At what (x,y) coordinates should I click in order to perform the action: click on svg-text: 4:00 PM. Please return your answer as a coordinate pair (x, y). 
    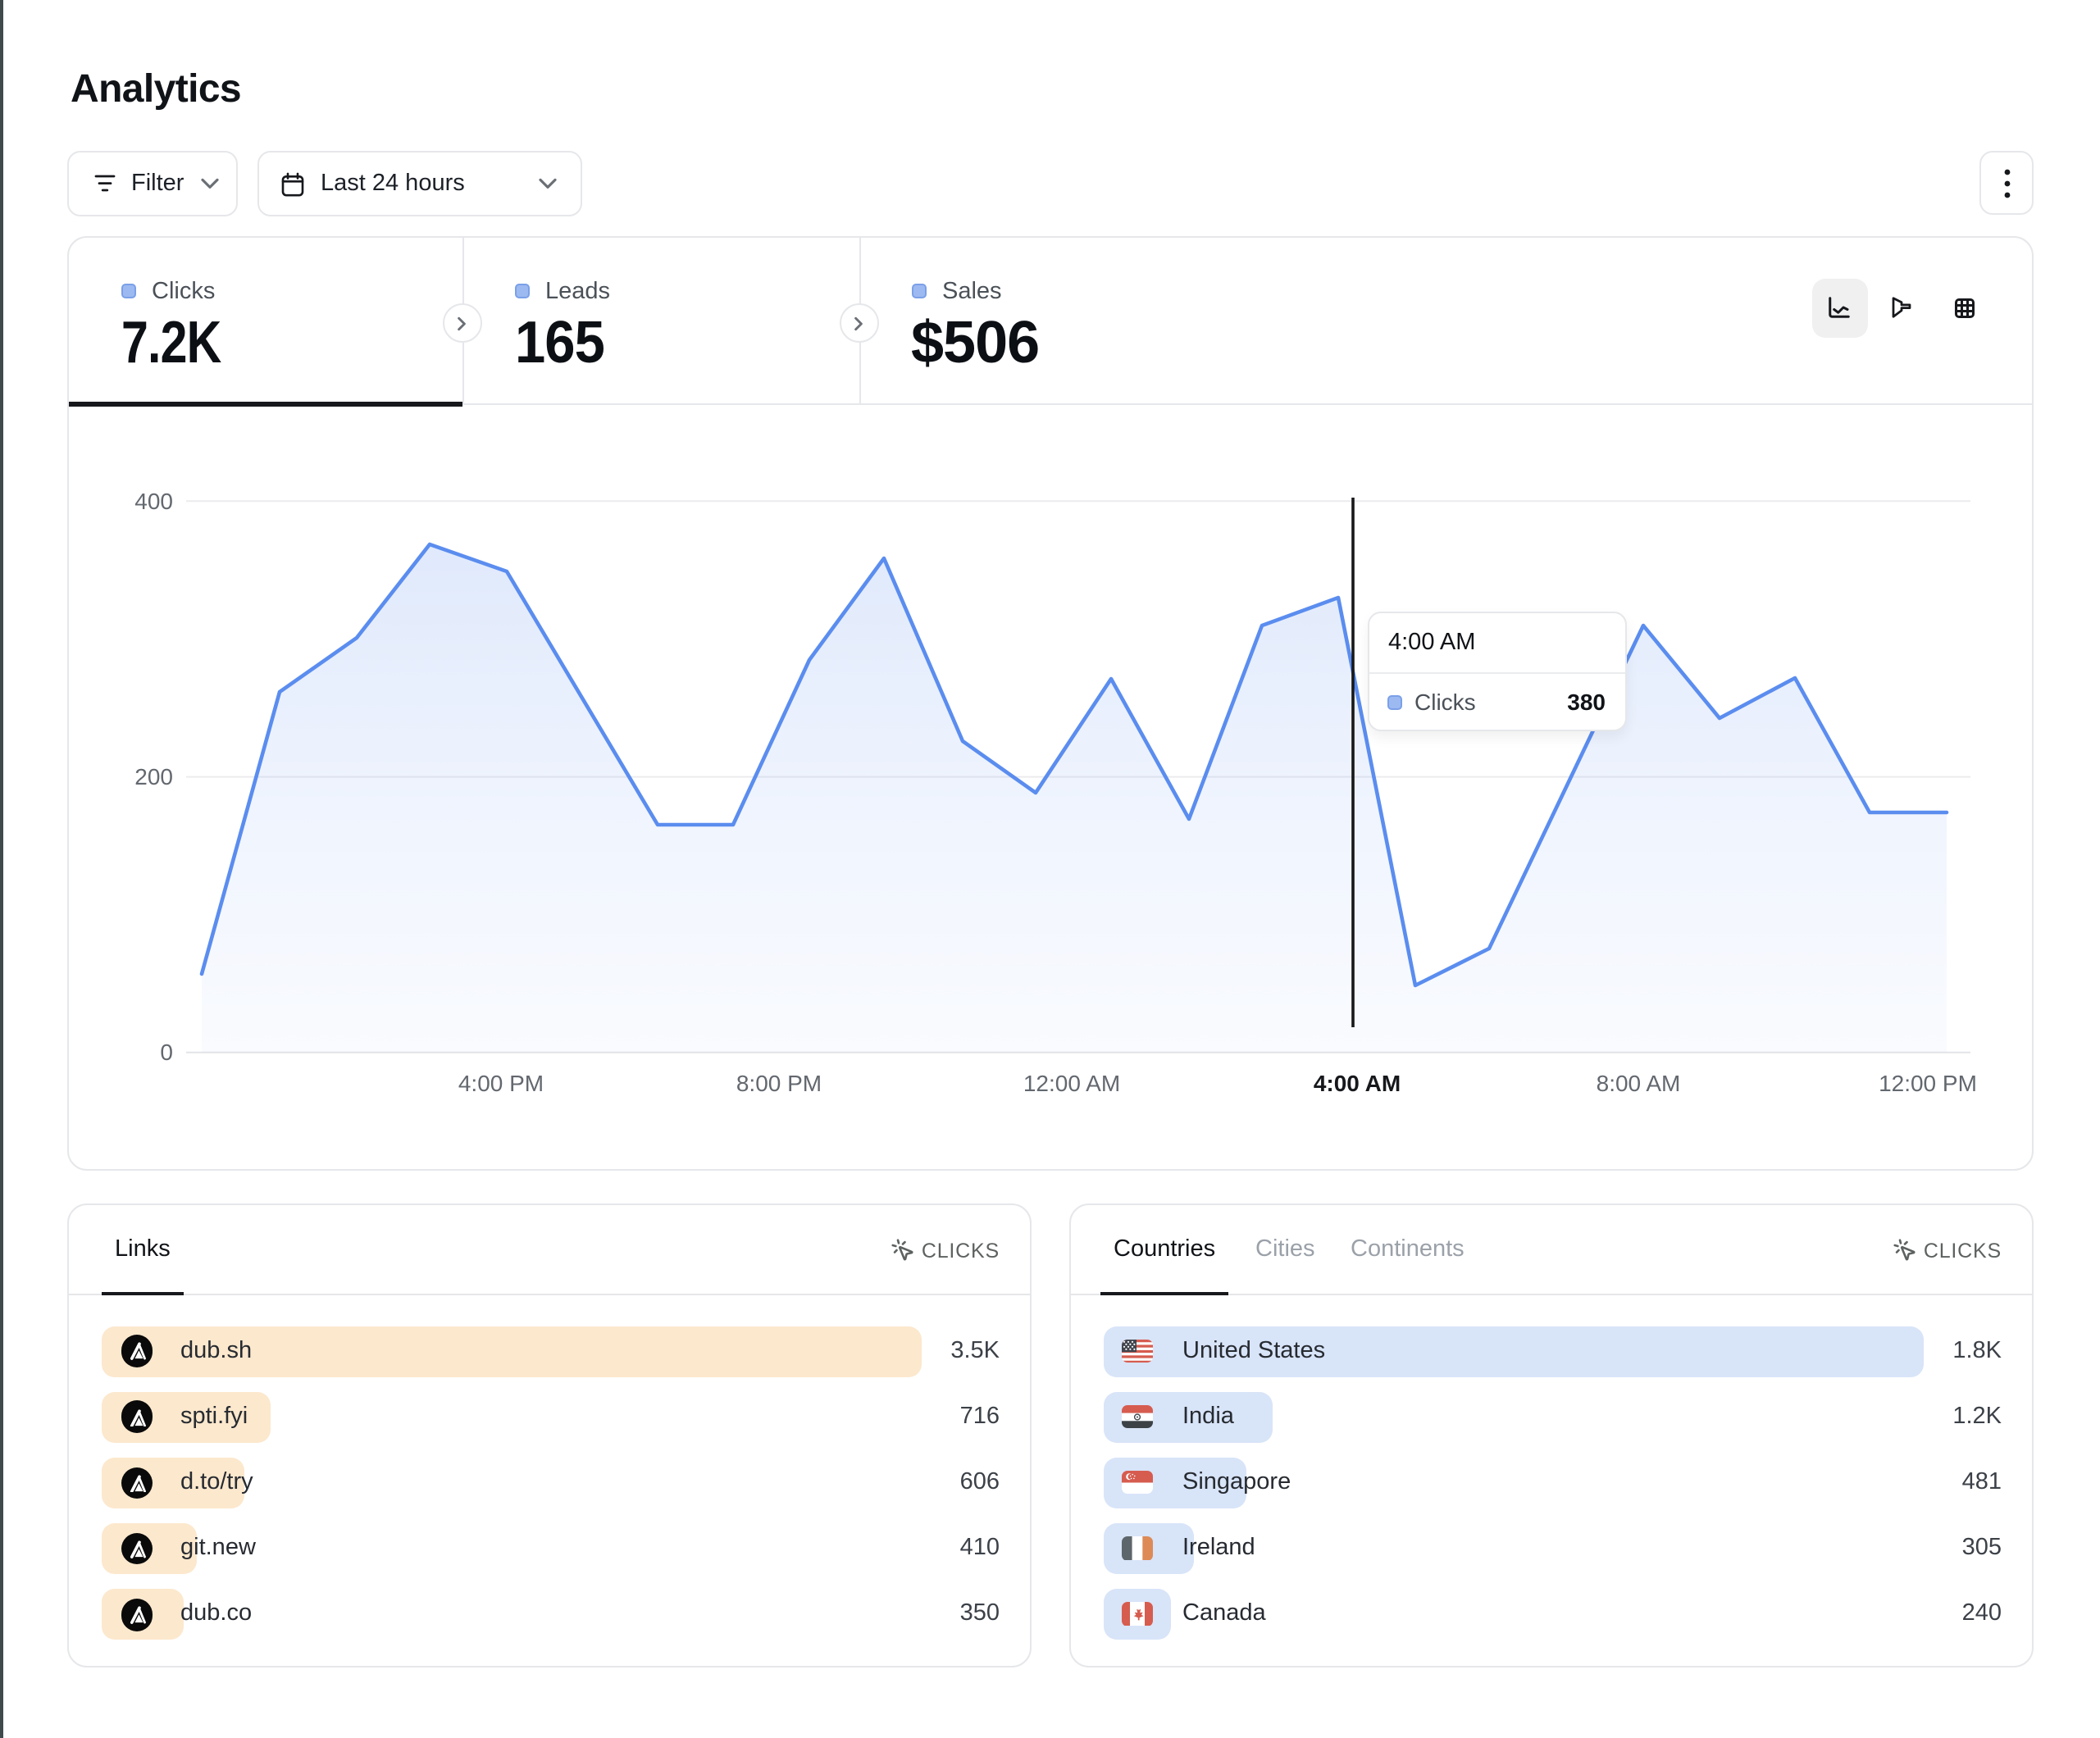
    Looking at the image, I should click on (500, 1082).